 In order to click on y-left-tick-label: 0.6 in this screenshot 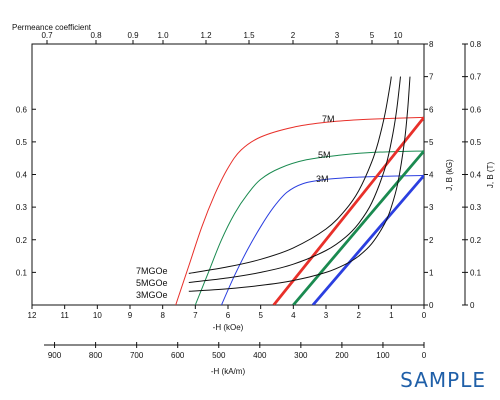, I will do `click(22, 109)`.